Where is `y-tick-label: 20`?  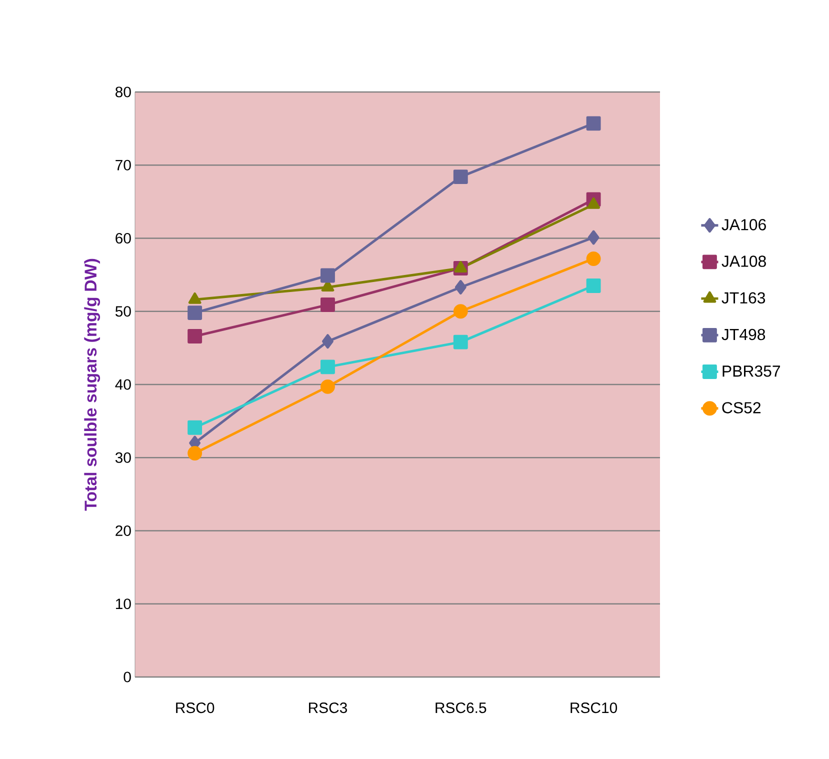 y-tick-label: 20 is located at coordinates (123, 530).